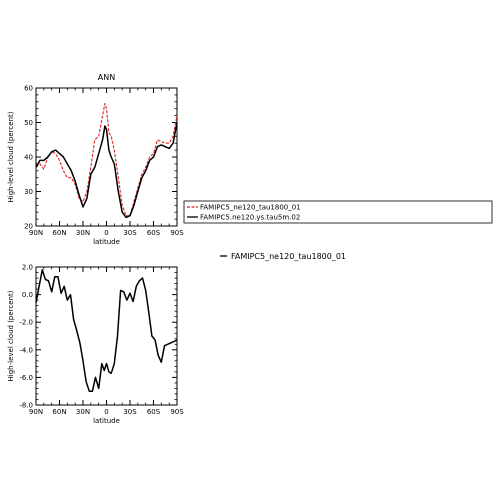  I want to click on y-tick-label: 40, so click(28, 158).